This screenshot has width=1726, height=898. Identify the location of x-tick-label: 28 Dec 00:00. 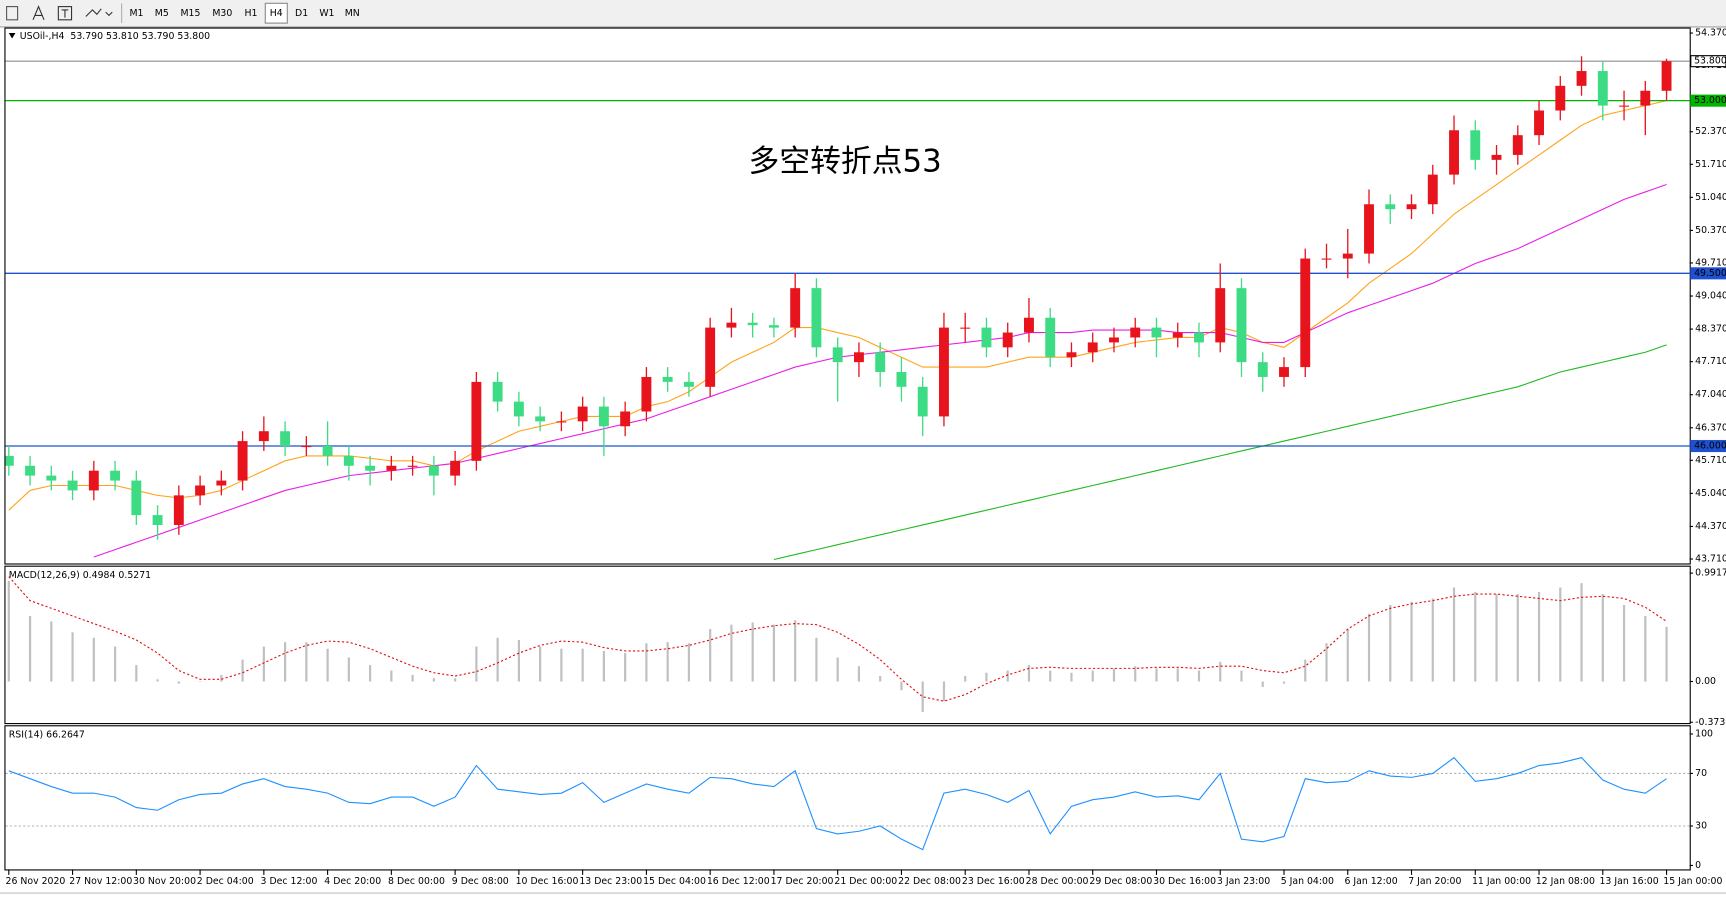
(1057, 881).